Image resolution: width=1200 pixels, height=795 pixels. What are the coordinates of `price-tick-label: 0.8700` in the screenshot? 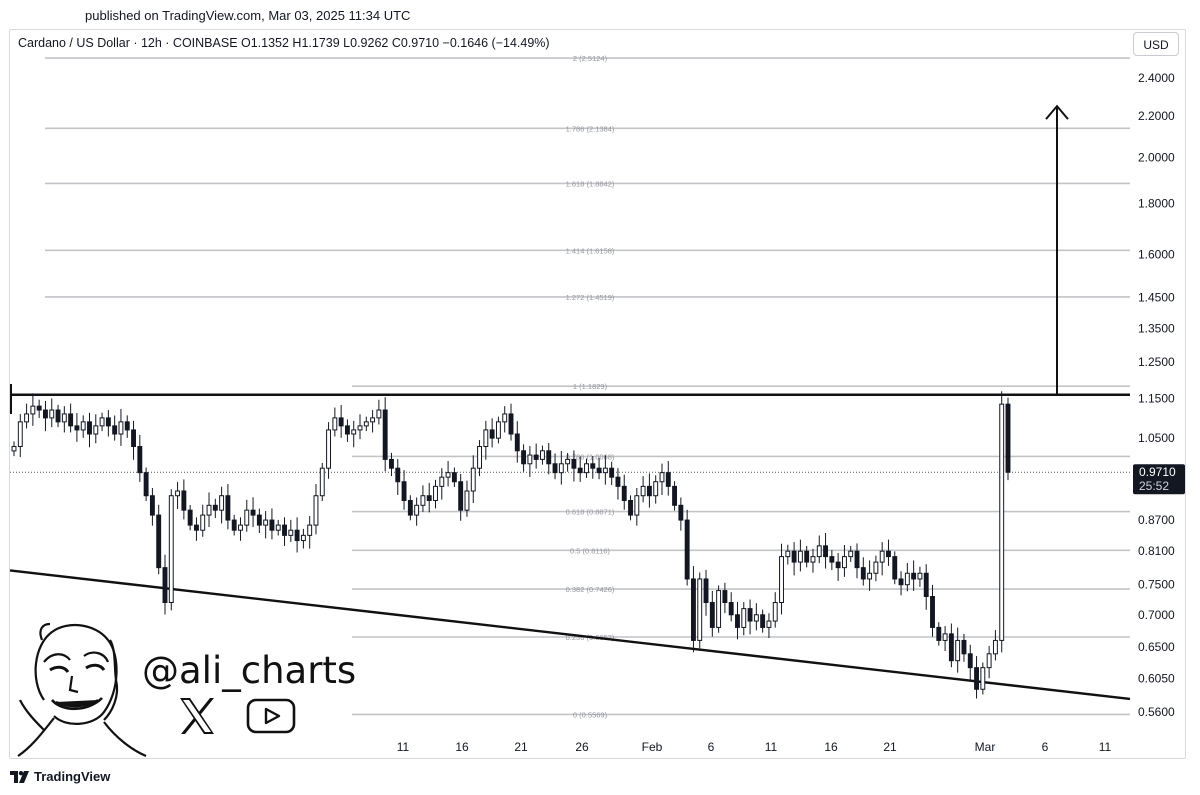 It's located at (1156, 520).